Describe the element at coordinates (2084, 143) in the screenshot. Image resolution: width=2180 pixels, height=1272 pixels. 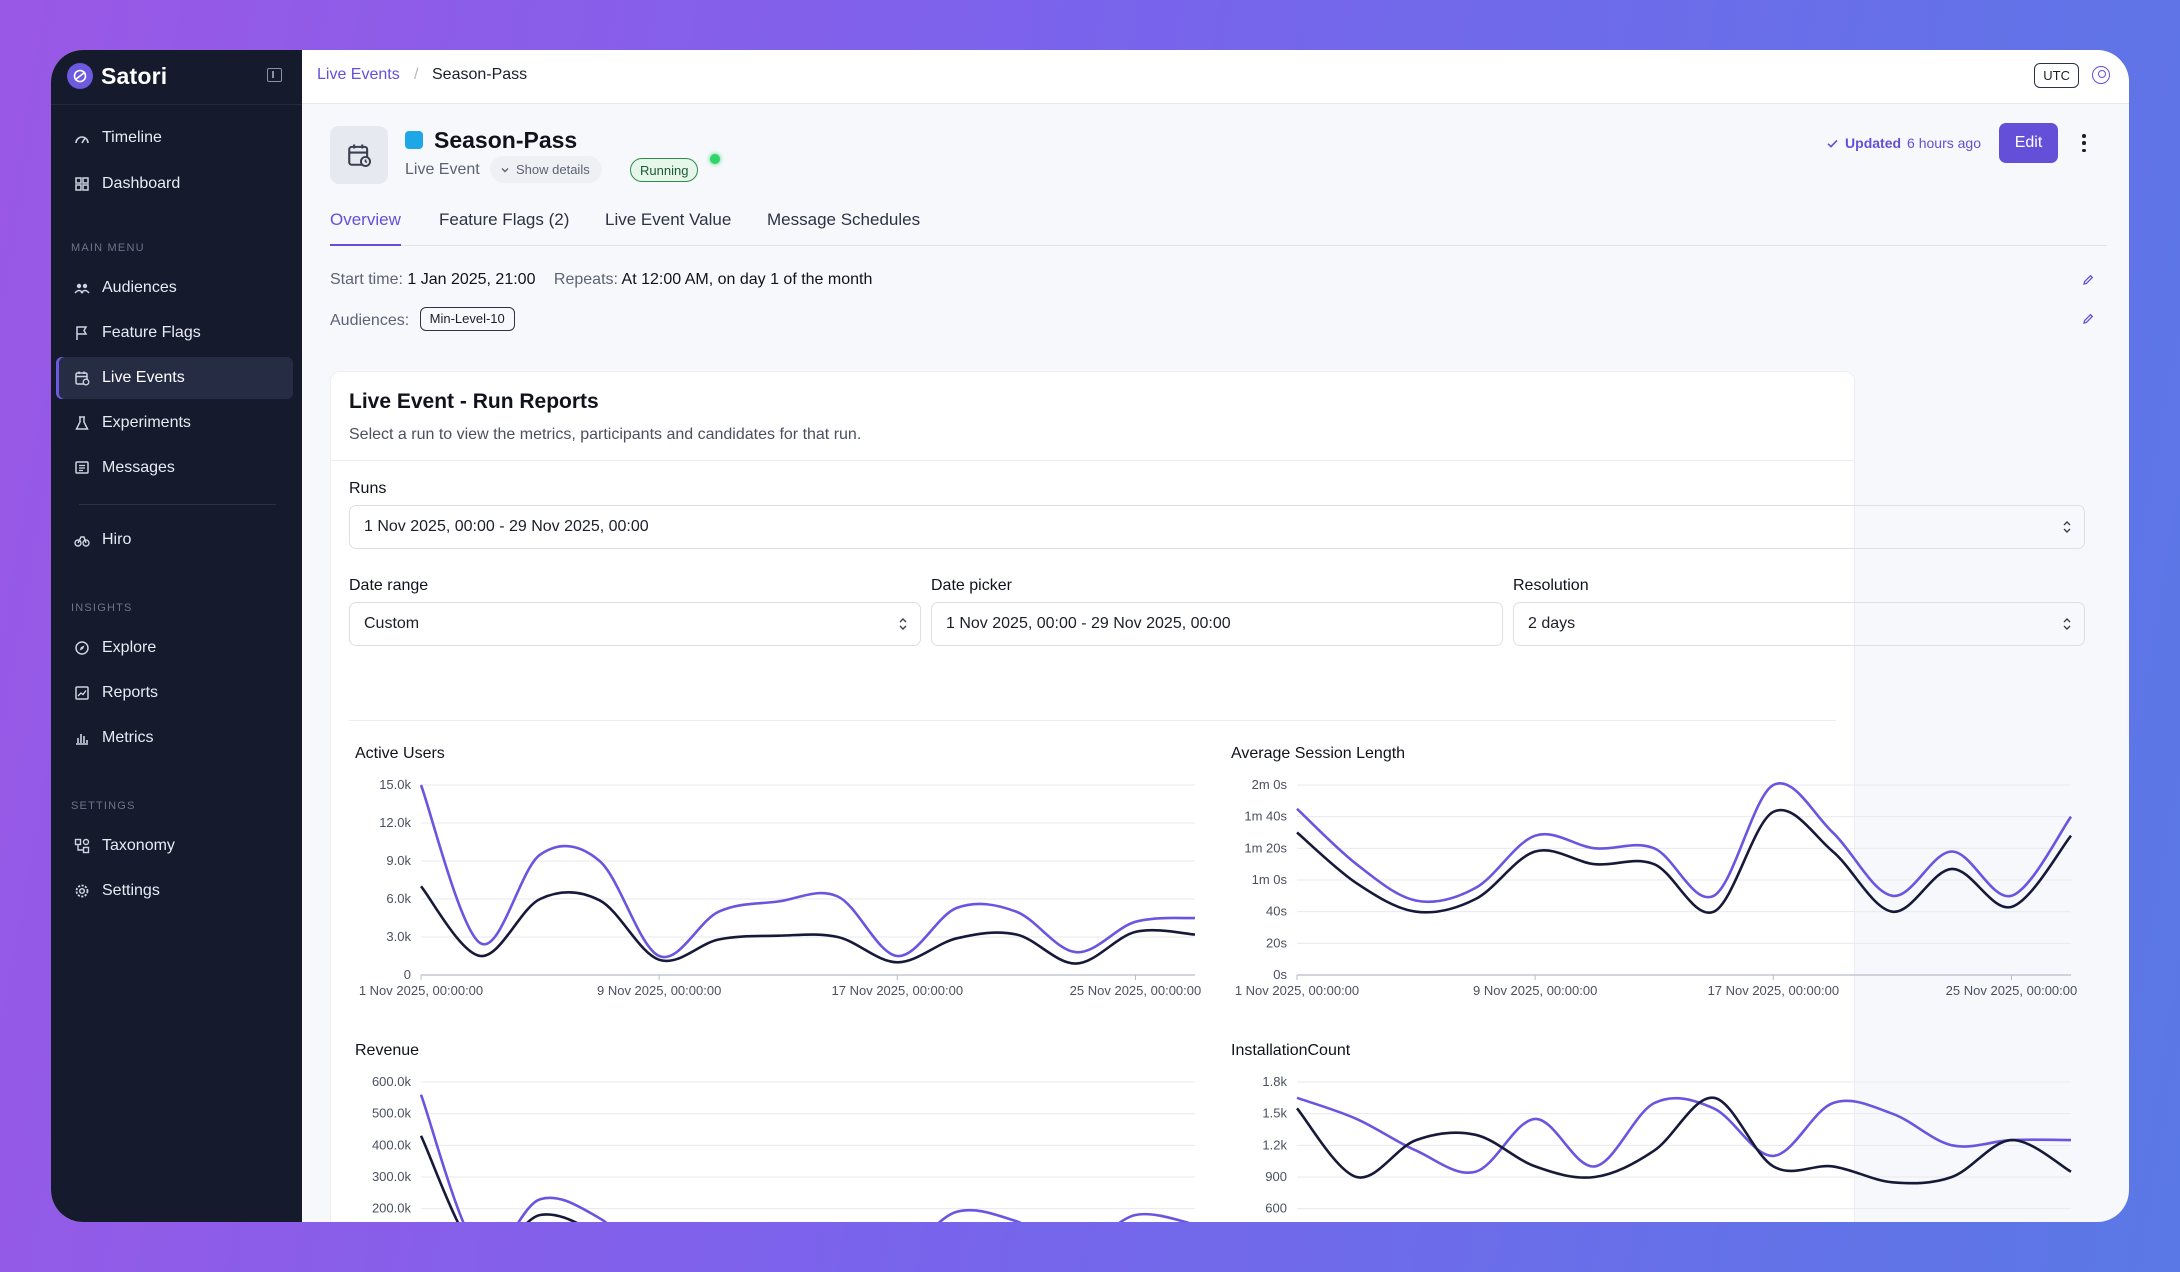
I see `more-options-icon` at that location.